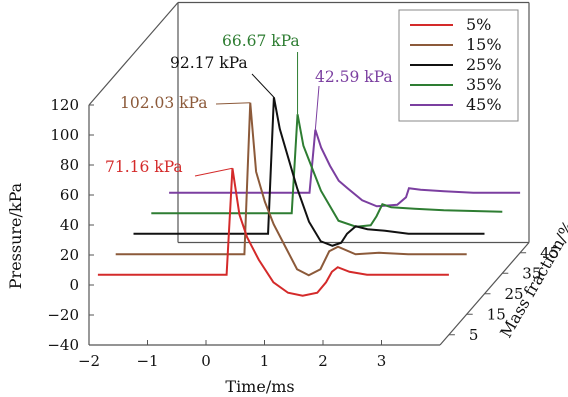  I want to click on z-tick-label: 45, so click(549, 253).